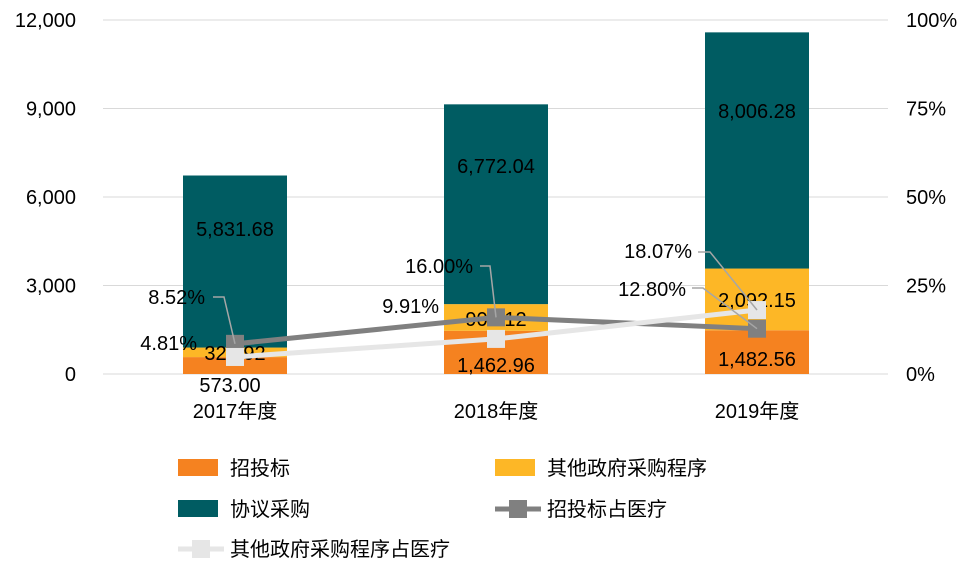 Image resolution: width=975 pixels, height=576 pixels. Describe the element at coordinates (51, 198) in the screenshot. I see `y-left-tick-label: 6,000` at that location.